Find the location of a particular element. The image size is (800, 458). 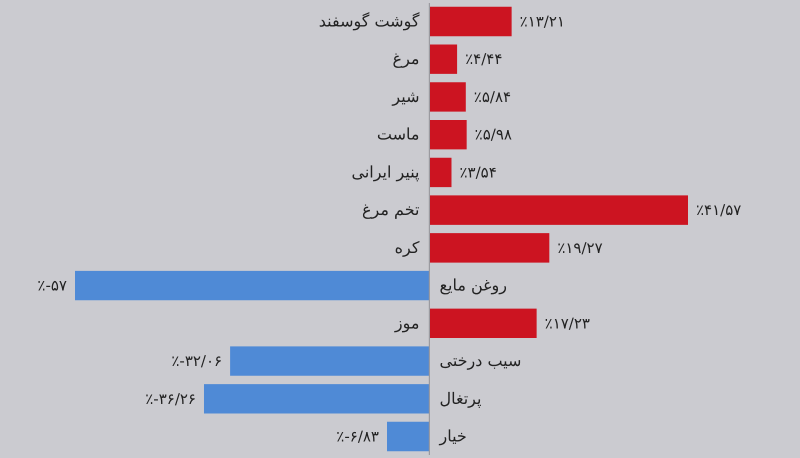

data-label: ٪۱۷/۲۳ is located at coordinates (567, 323).